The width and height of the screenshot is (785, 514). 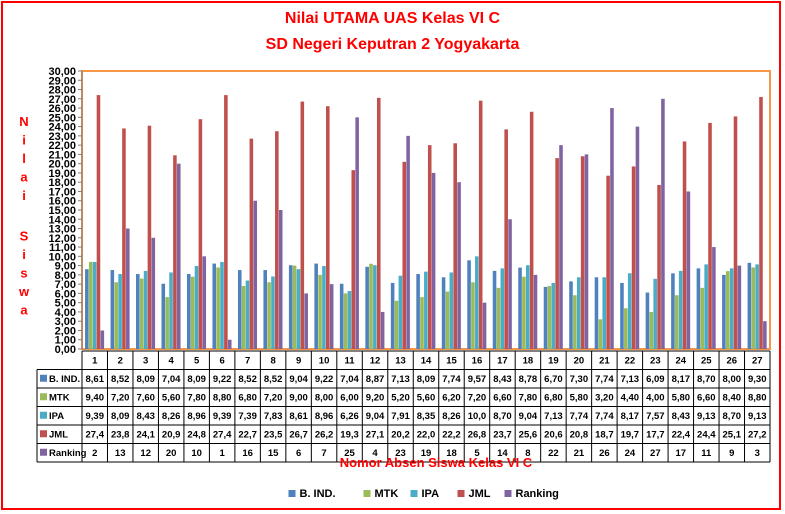 What do you see at coordinates (630, 398) in the screenshot?
I see `data-label: 4,40` at bounding box center [630, 398].